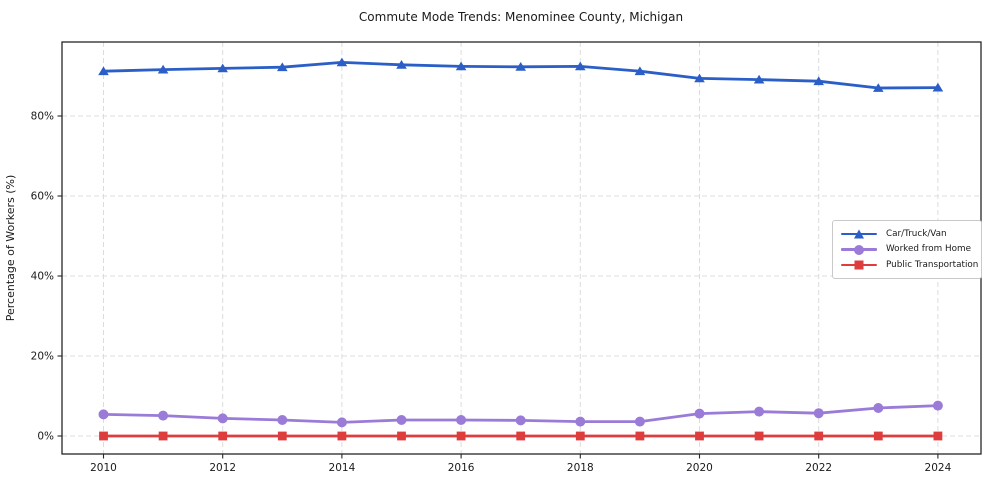  Describe the element at coordinates (932, 264) in the screenshot. I see `legend-label: Public Transportation` at that location.